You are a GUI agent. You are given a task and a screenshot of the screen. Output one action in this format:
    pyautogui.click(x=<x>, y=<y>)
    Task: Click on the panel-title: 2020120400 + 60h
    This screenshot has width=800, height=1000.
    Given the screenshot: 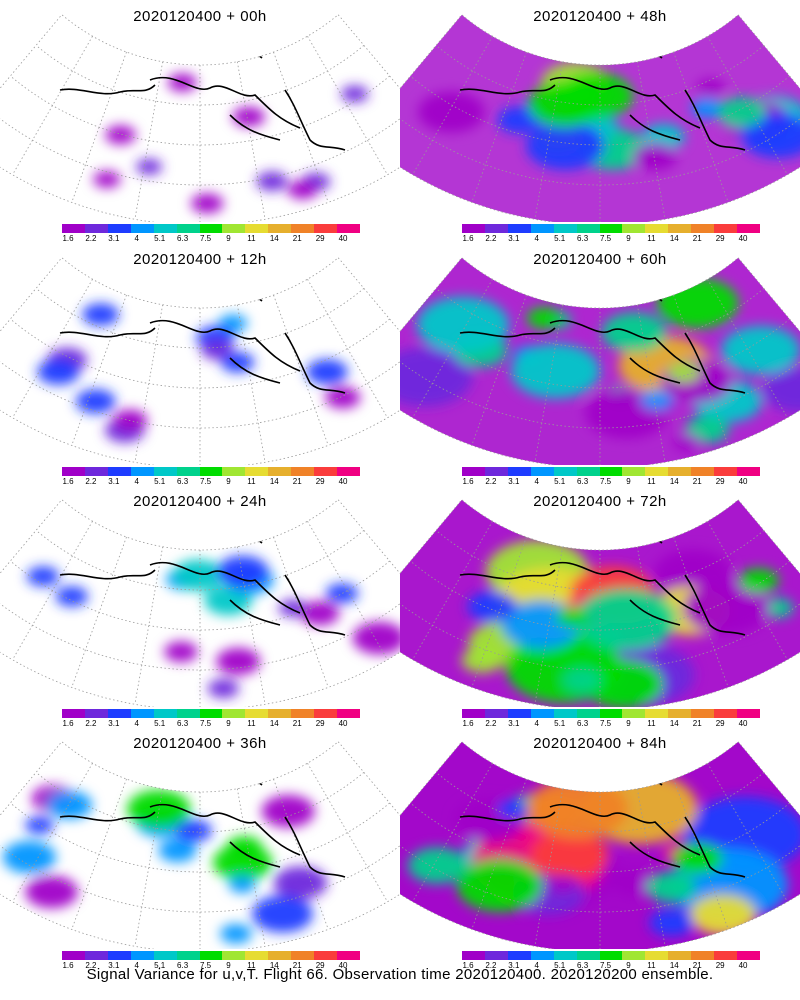 What is the action you would take?
    pyautogui.click(x=600, y=259)
    